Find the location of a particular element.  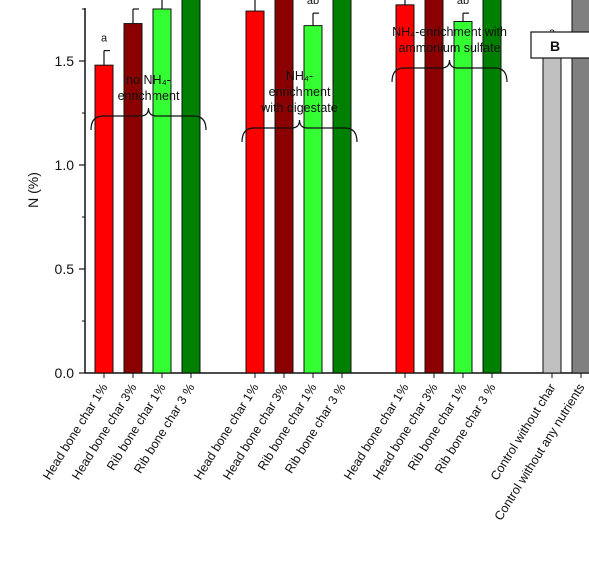

group-label: with digestate is located at coordinates (298, 108).